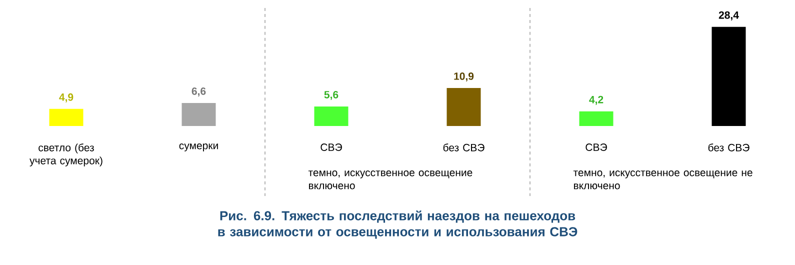 This screenshot has height=265, width=795. What do you see at coordinates (199, 91) in the screenshot?
I see `data-label: 6,6` at bounding box center [199, 91].